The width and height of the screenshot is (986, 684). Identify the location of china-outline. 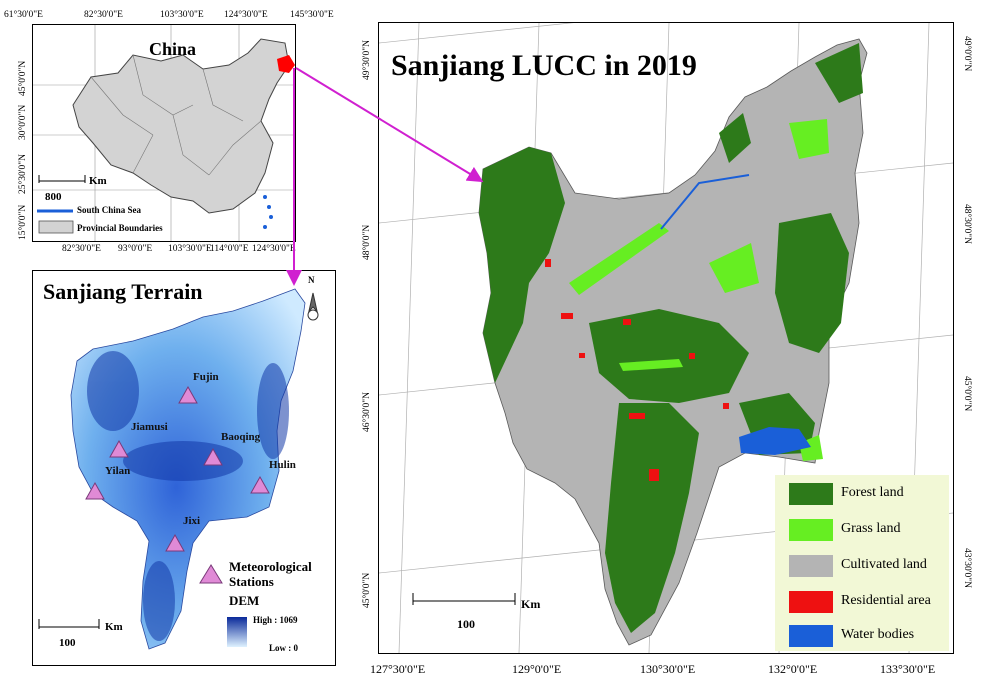
(181, 126).